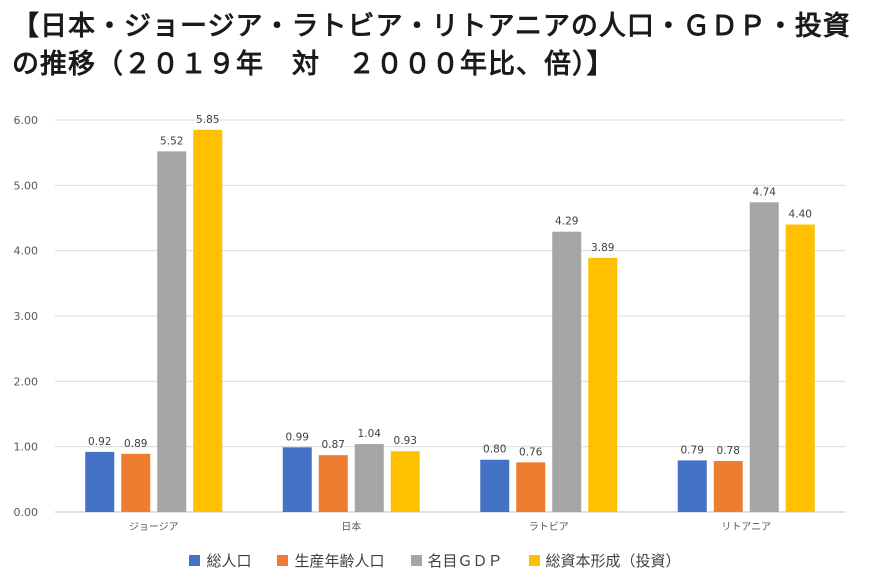  What do you see at coordinates (333, 445) in the screenshot?
I see `data-label: 0.87` at bounding box center [333, 445].